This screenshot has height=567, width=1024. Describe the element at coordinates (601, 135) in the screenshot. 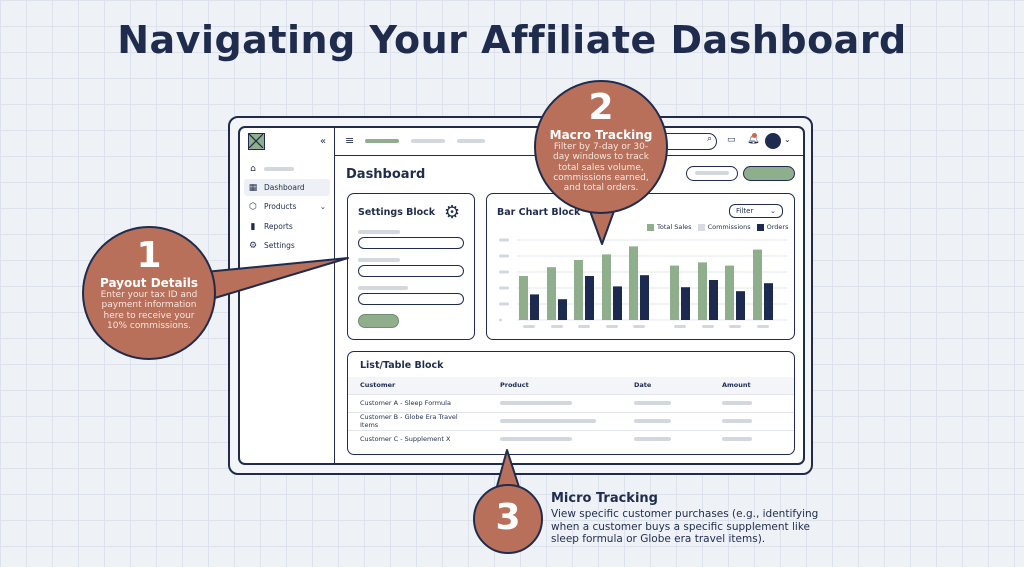

I see `callout-heading: Macro Tracking` at that location.